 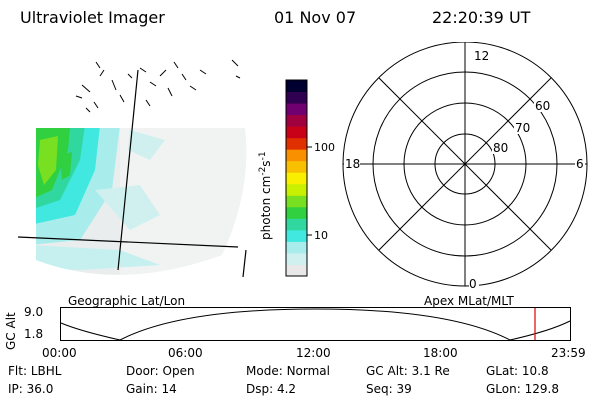 What do you see at coordinates (46, 371) in the screenshot?
I see `status-value: LBHL` at bounding box center [46, 371].